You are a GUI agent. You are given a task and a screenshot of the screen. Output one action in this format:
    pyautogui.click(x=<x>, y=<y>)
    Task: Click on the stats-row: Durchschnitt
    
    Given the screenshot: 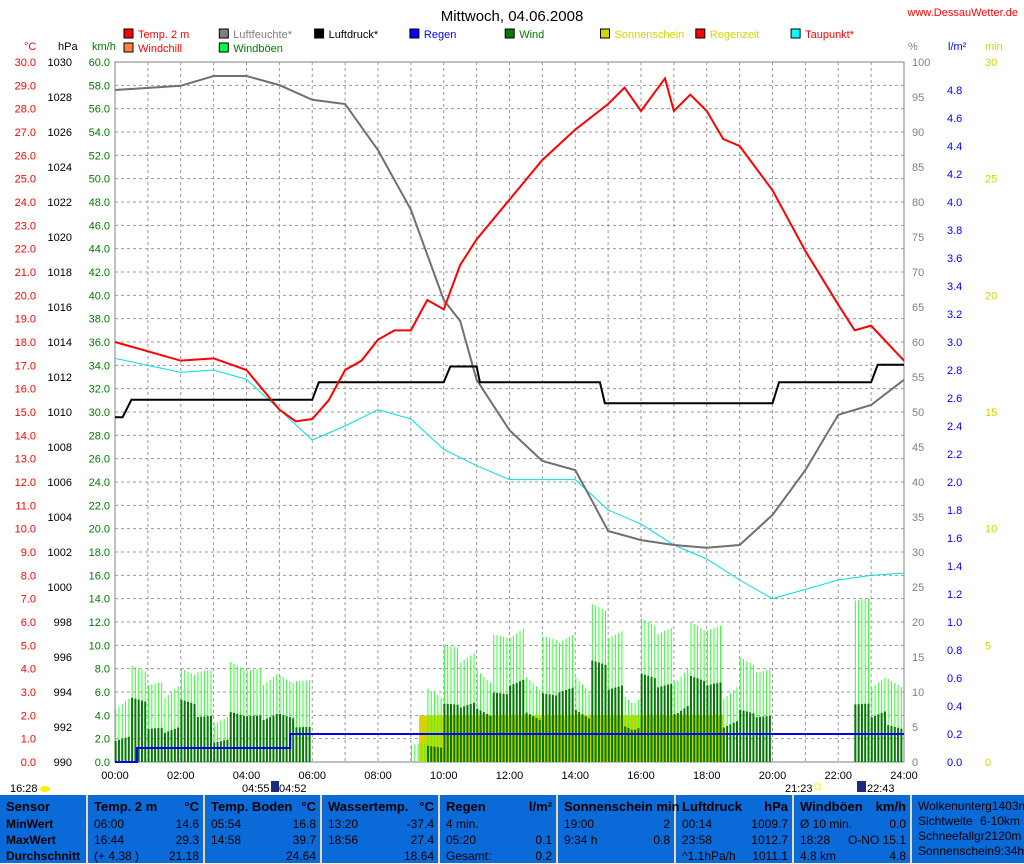 What is the action you would take?
    pyautogui.click(x=44, y=856)
    